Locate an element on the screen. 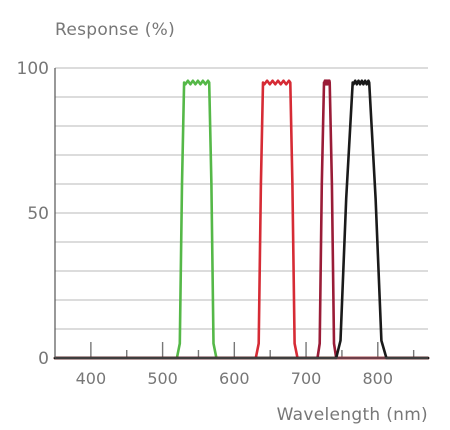 This screenshot has width=450, height=430. x-tick-label-400: 400 is located at coordinates (91, 378).